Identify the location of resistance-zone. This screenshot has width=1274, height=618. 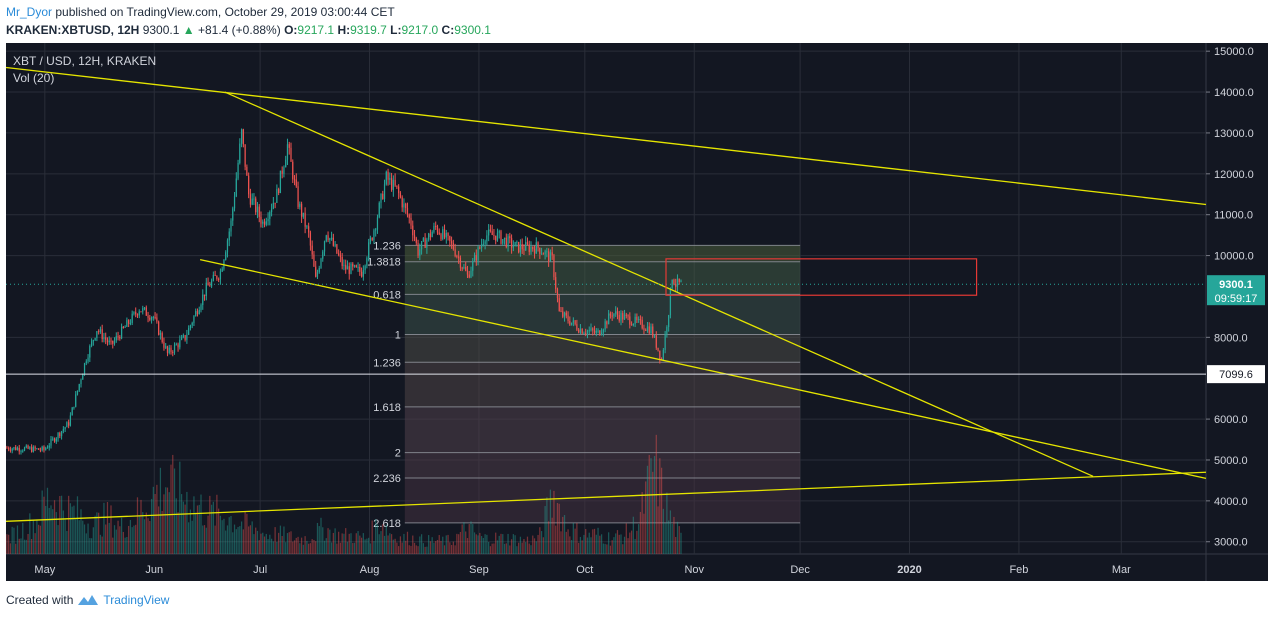
(821, 277).